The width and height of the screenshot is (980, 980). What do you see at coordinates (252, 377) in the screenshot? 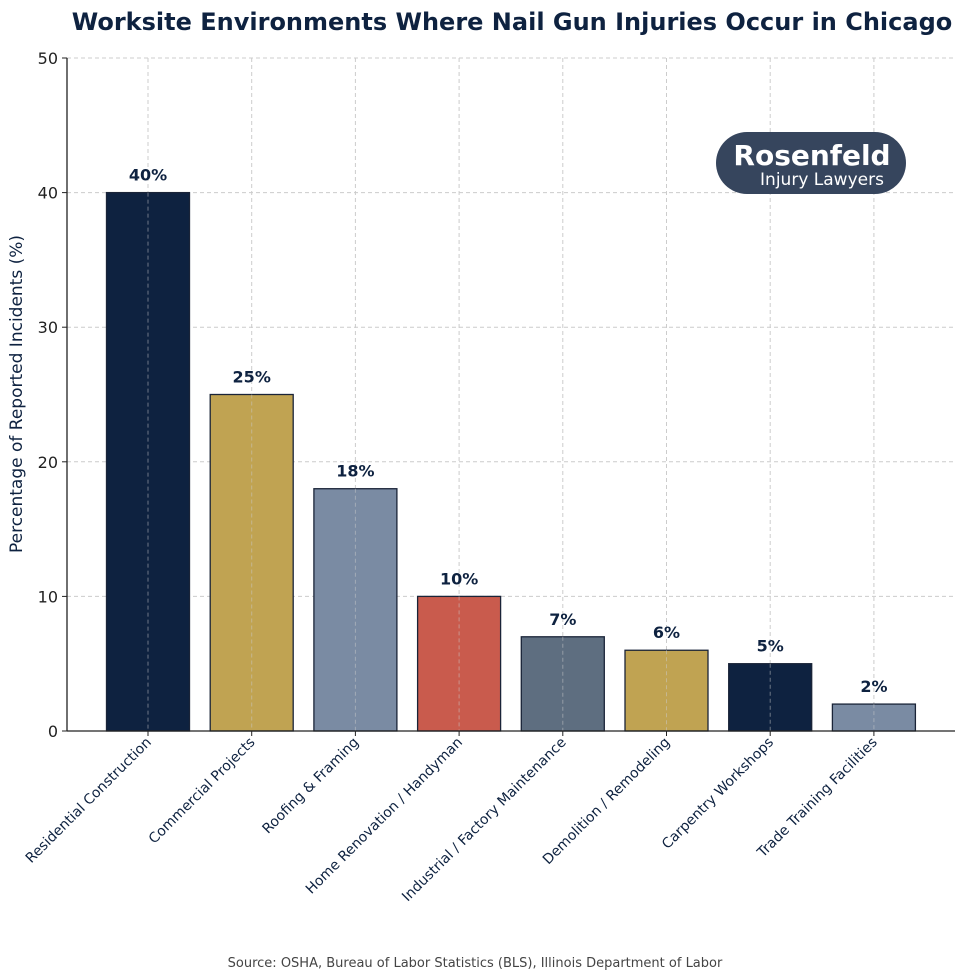
I see `data-label: 25%` at bounding box center [252, 377].